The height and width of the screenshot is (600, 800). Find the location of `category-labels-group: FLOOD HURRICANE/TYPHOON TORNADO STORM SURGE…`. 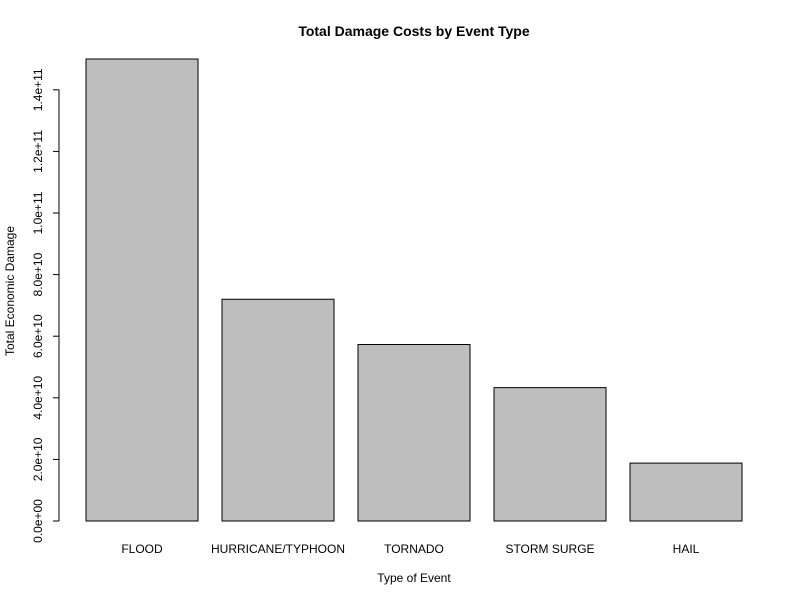

category-labels-group: FLOOD HURRICANE/TYPHOON TORNADO STORM SURGE… is located at coordinates (410, 549).